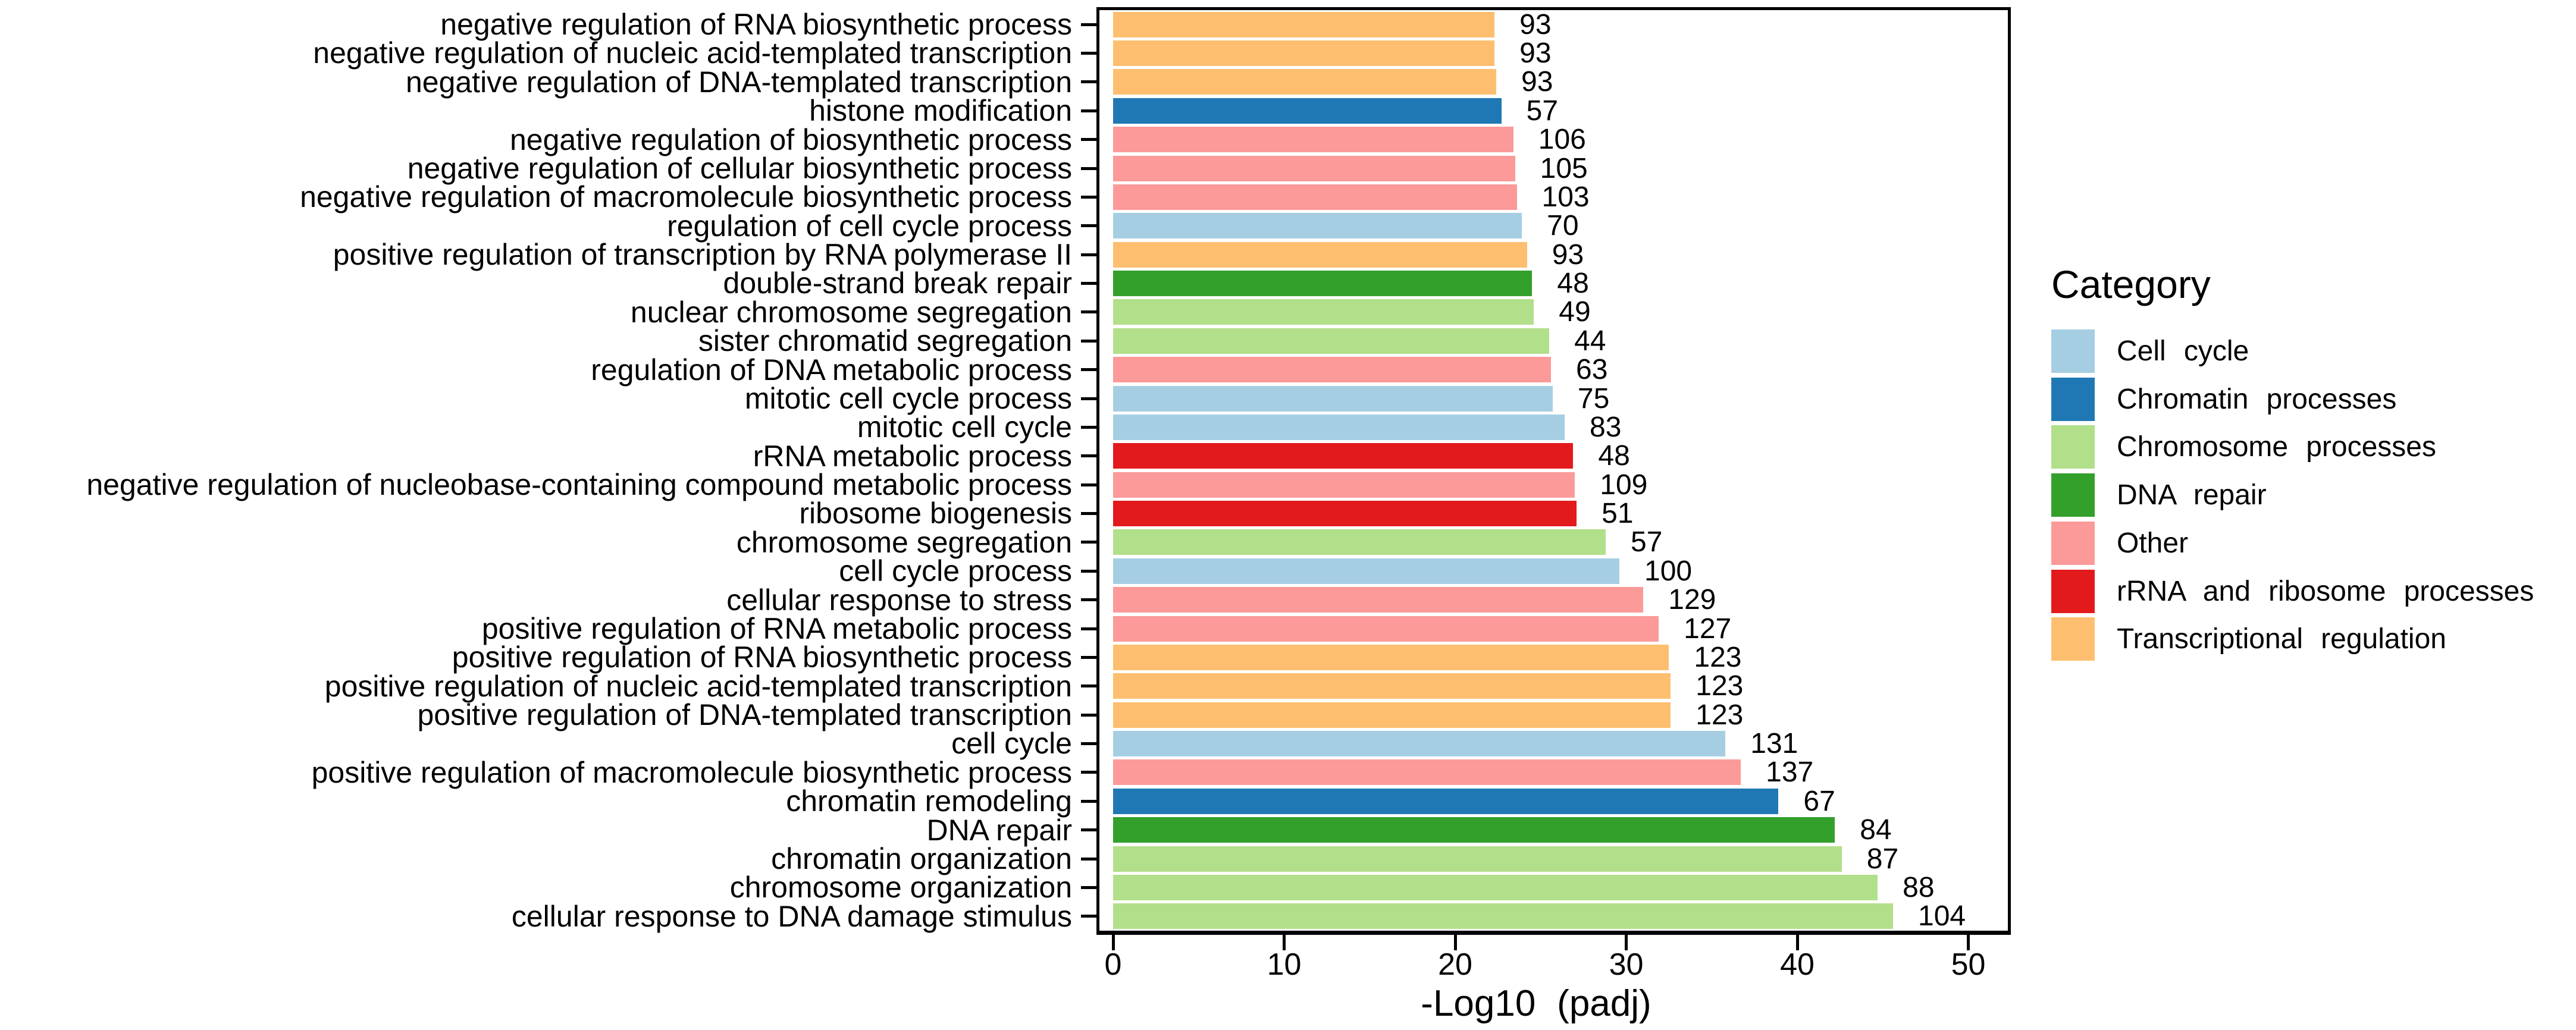  What do you see at coordinates (1919, 887) in the screenshot?
I see `bar-count-label: 88` at bounding box center [1919, 887].